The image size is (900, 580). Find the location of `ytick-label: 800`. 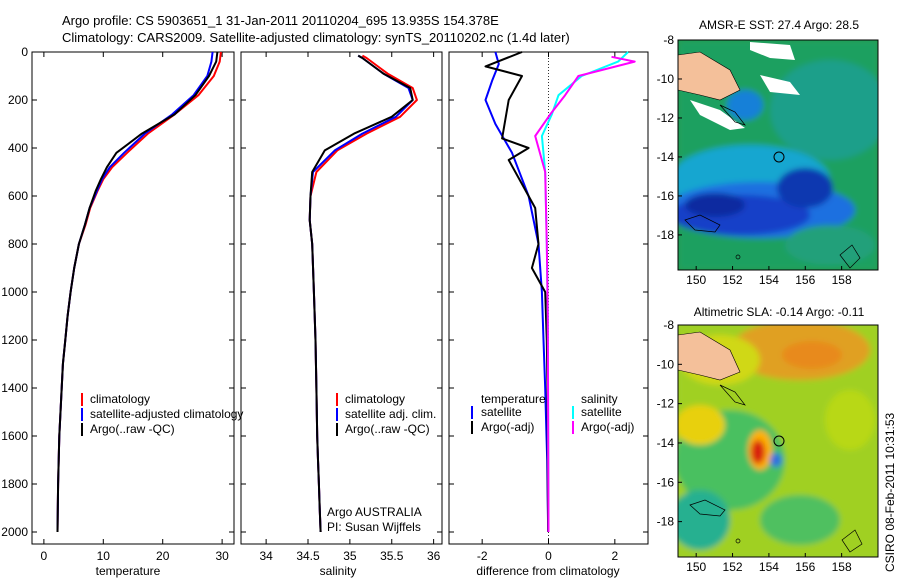

ytick-label: 800 is located at coordinates (18, 244).